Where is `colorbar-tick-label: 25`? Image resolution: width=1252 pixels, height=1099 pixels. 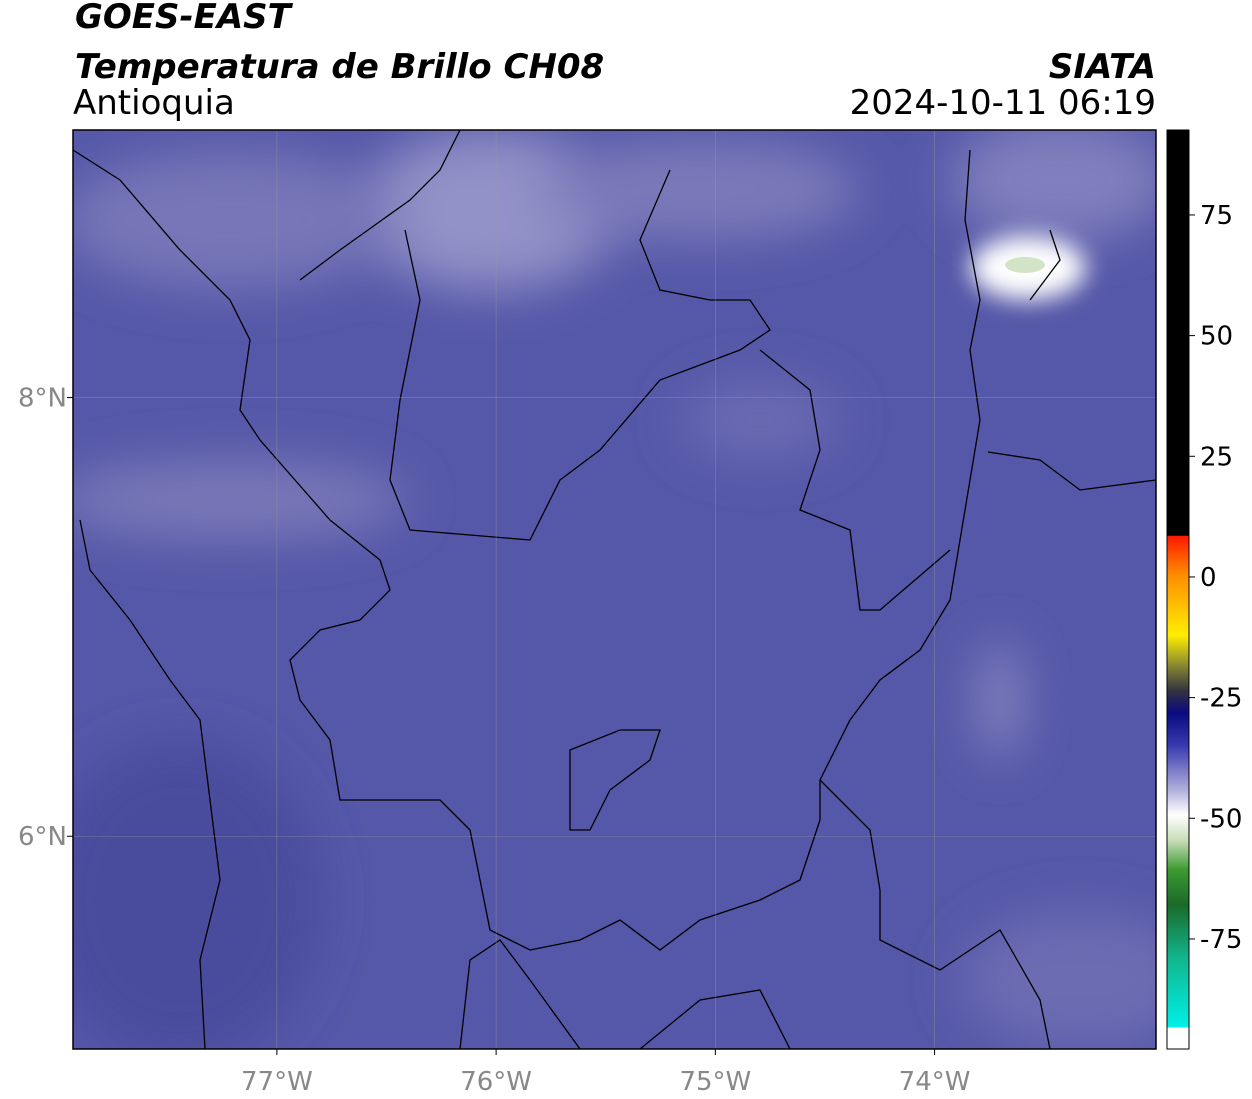 colorbar-tick-label: 25 is located at coordinates (1216, 457).